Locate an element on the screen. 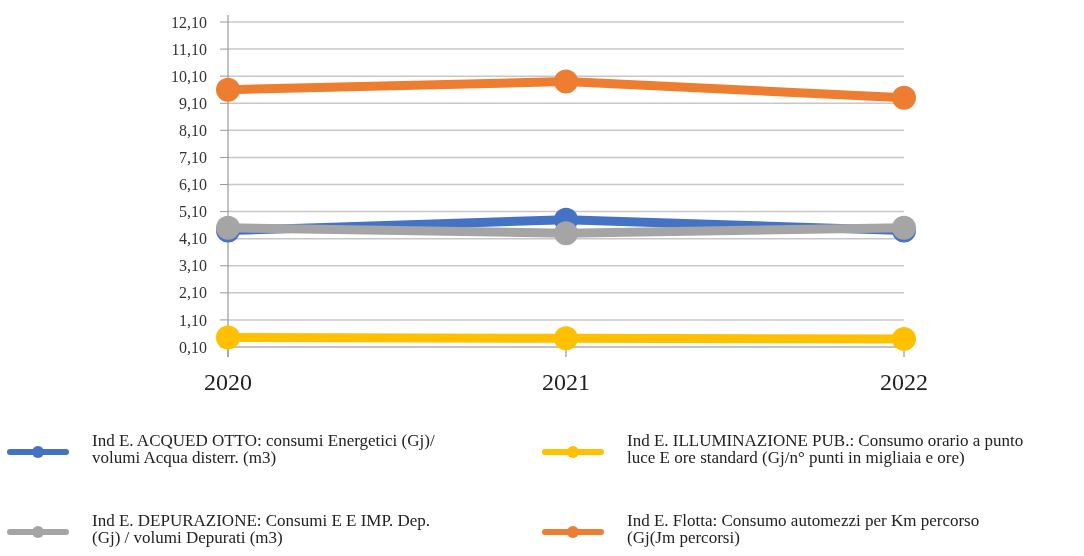 Image resolution: width=1084 pixels, height=556 pixels. legend-label: Ind E. DEPURAZIONE: Consumi E E IMP. Dep. (Gj) / volumi Depurati (m3) is located at coordinates (261, 529).